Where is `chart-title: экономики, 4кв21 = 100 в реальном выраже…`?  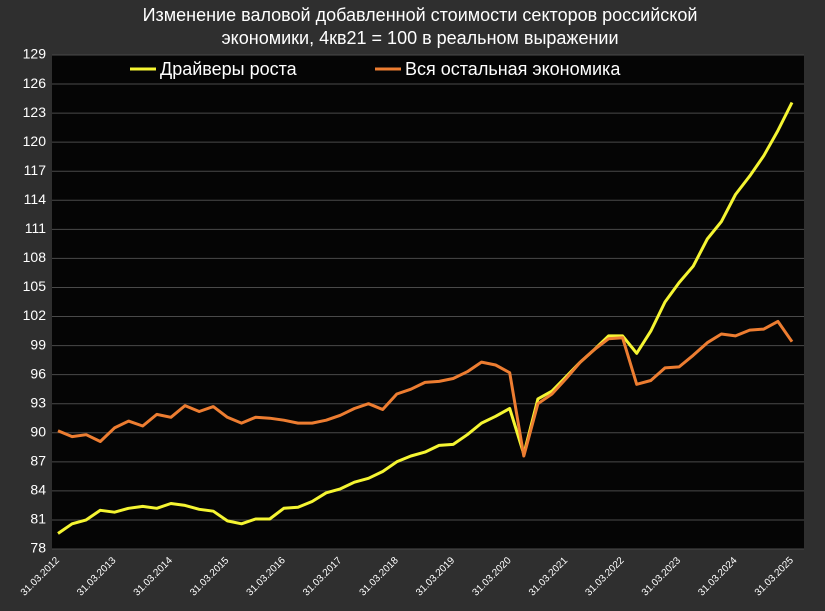 chart-title: экономики, 4кв21 = 100 в реальном выраже… is located at coordinates (419, 38).